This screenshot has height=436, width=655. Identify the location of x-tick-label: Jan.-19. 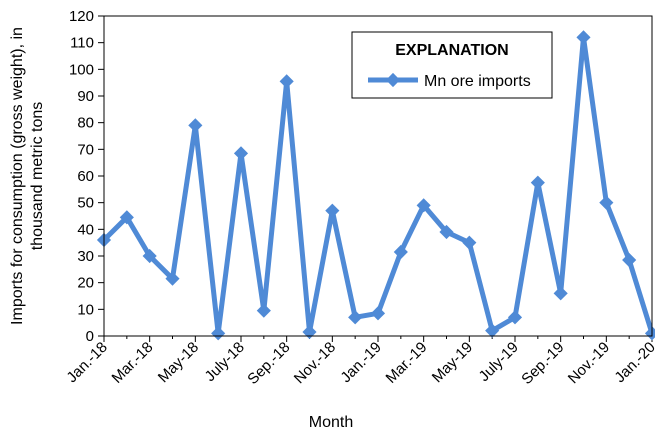
(360, 362).